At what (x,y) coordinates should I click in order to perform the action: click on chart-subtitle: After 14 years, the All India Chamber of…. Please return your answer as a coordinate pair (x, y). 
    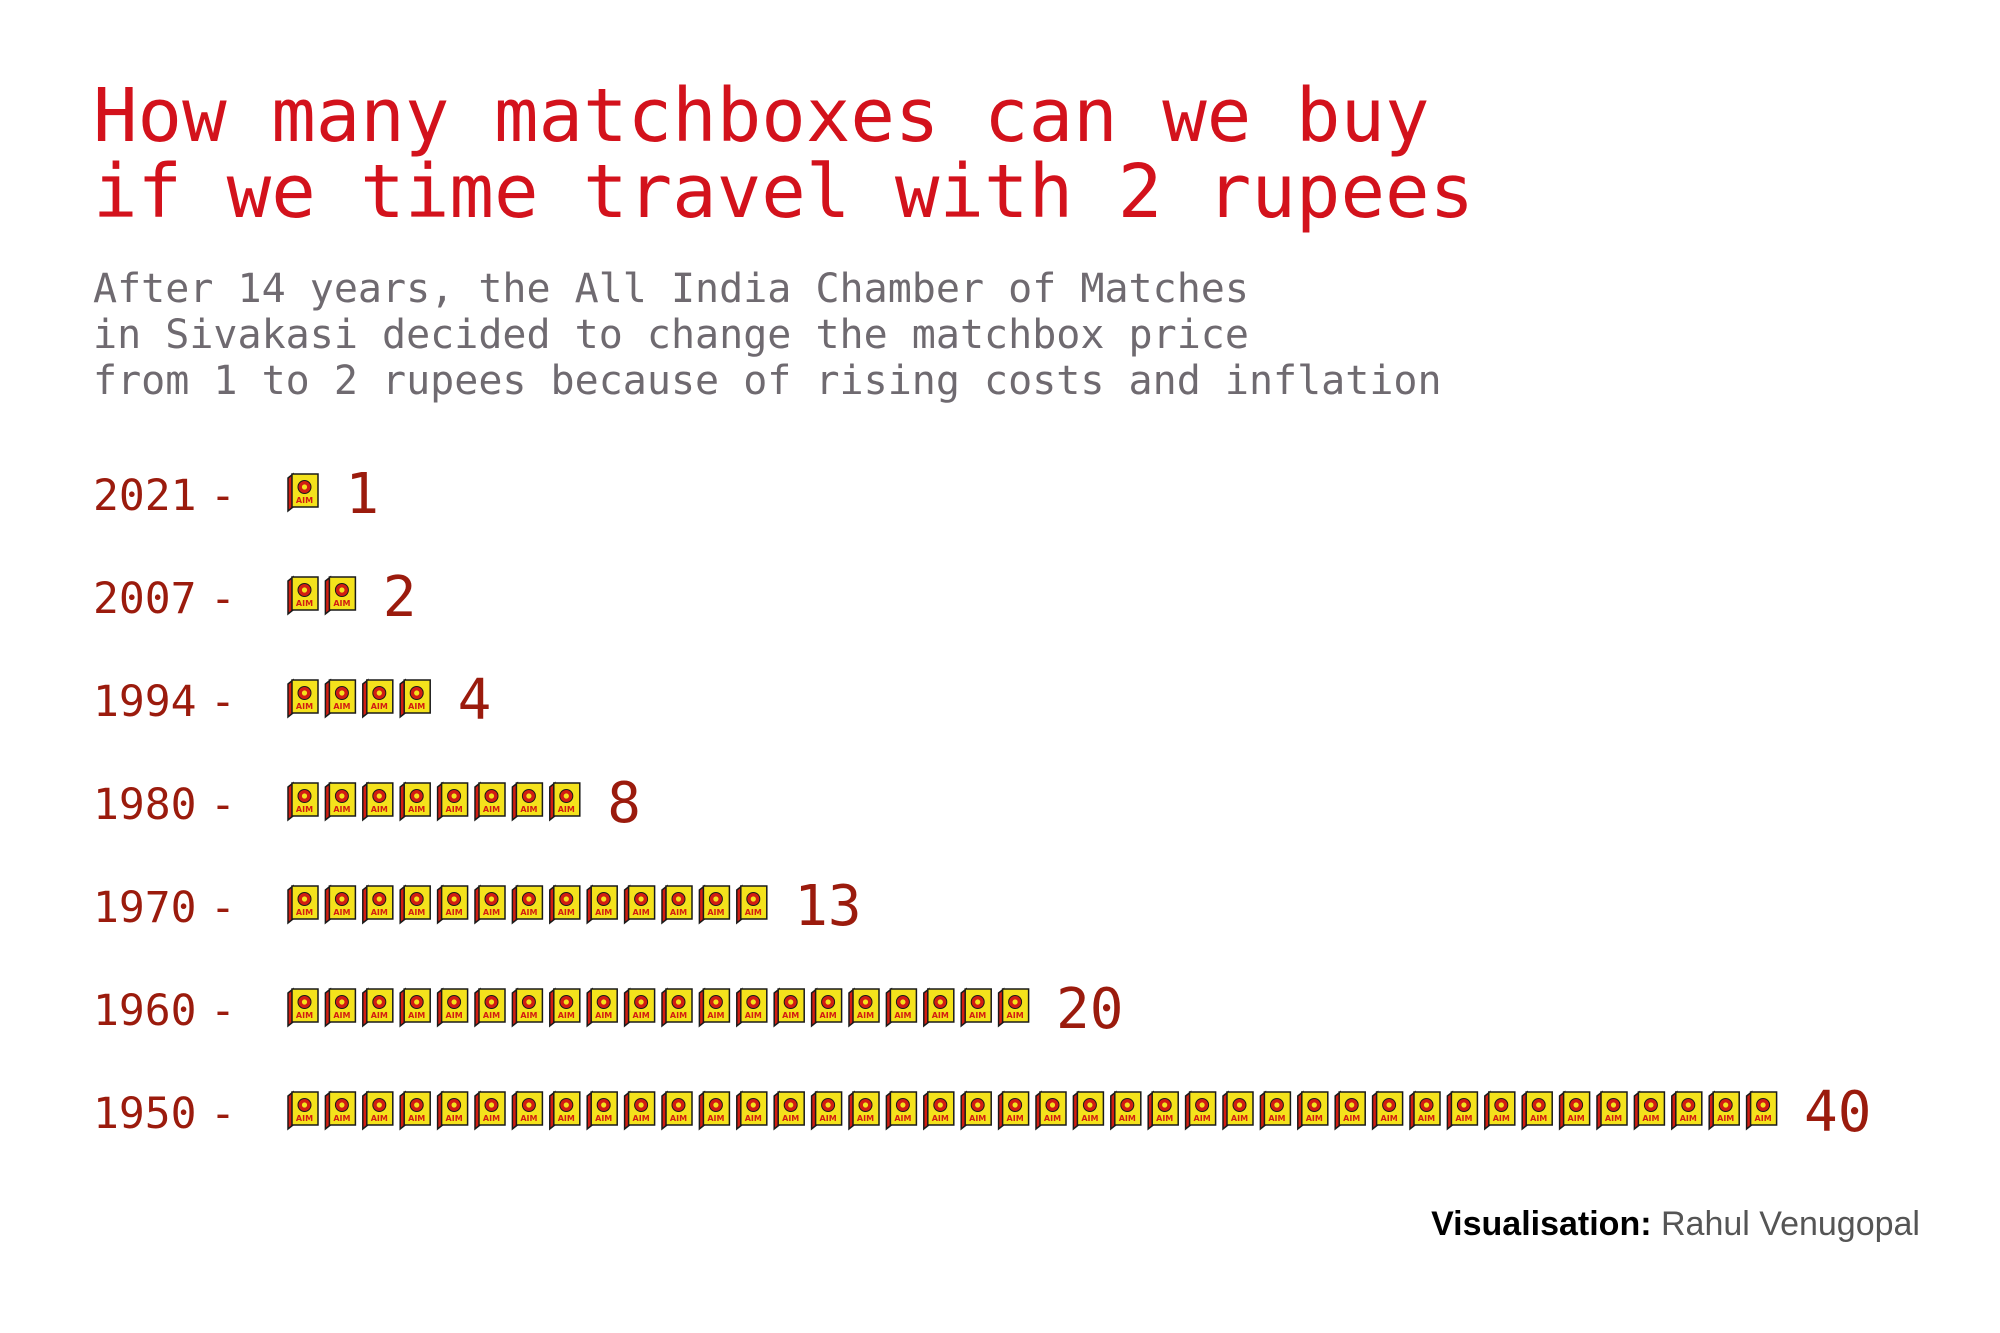
    Looking at the image, I should click on (767, 335).